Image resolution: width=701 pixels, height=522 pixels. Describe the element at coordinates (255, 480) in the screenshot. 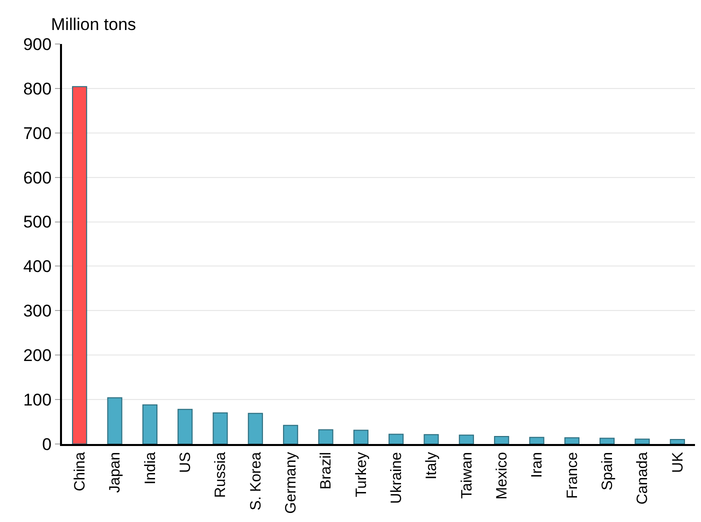

I see `x-tick-label: S. Korea` at that location.